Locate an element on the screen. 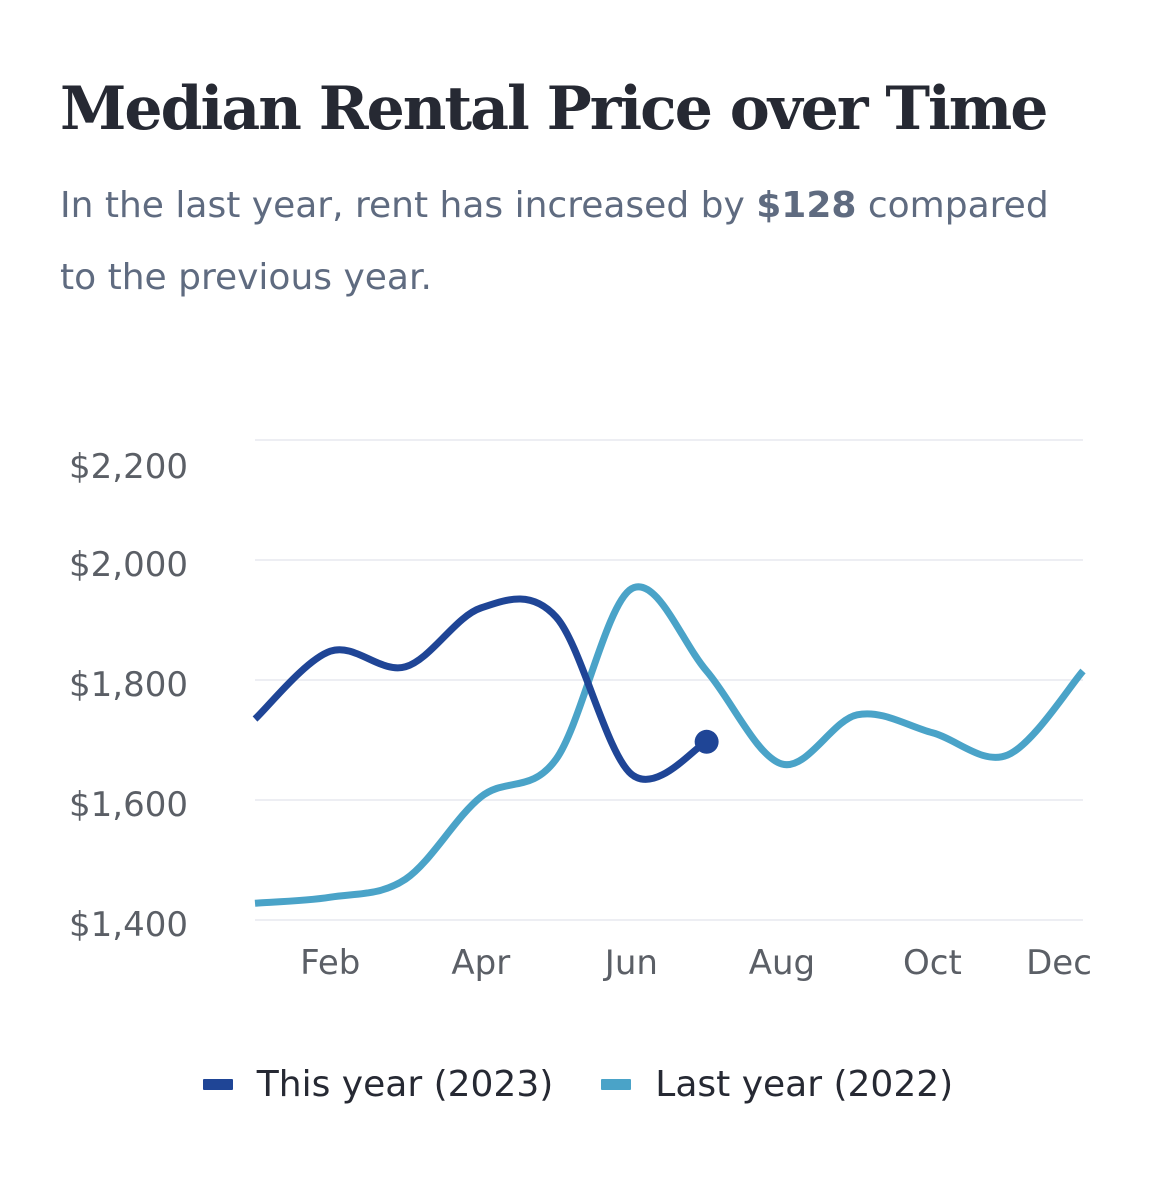  series-line-this-year is located at coordinates (480, 689).